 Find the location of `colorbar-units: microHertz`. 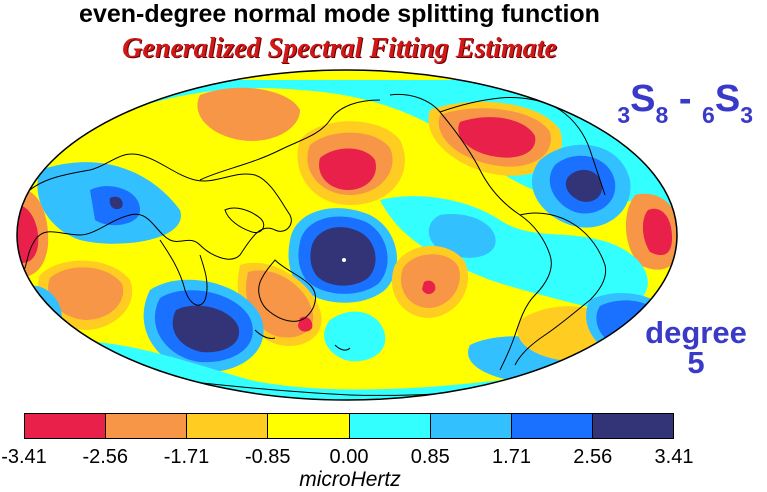

colorbar-units: microHertz is located at coordinates (350, 479).